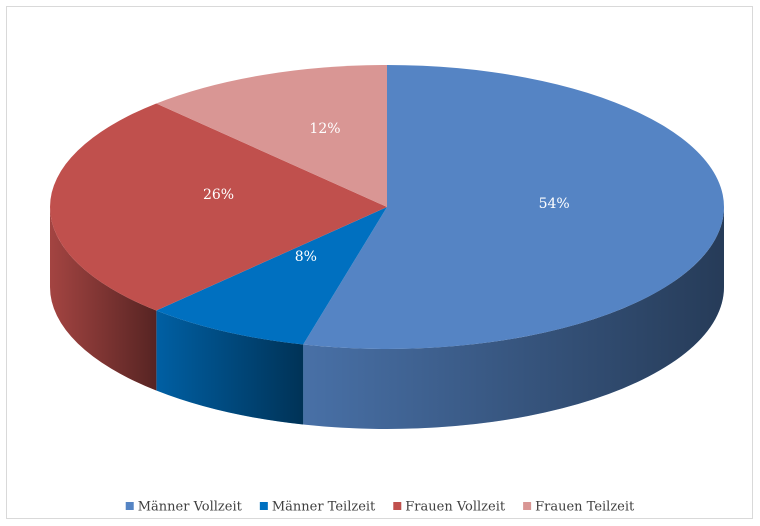 Image resolution: width=760 pixels, height=526 pixels. What do you see at coordinates (324, 129) in the screenshot?
I see `data-label: 12%` at bounding box center [324, 129].